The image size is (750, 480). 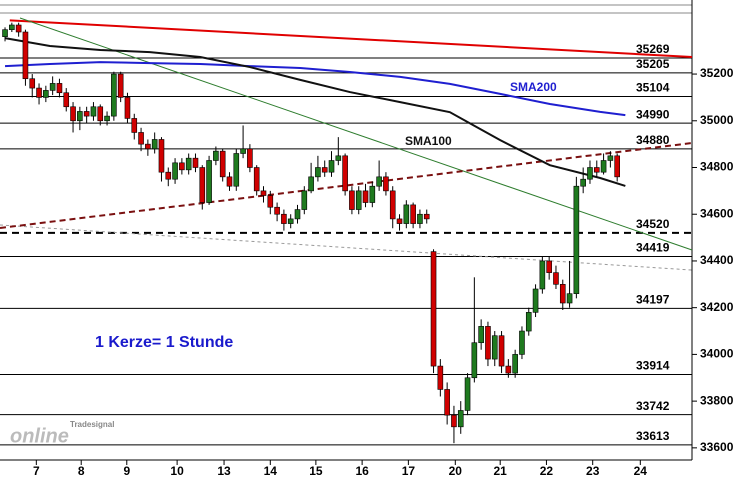 What do you see at coordinates (717, 73) in the screenshot?
I see `y-tick-label: 35200` at bounding box center [717, 73].